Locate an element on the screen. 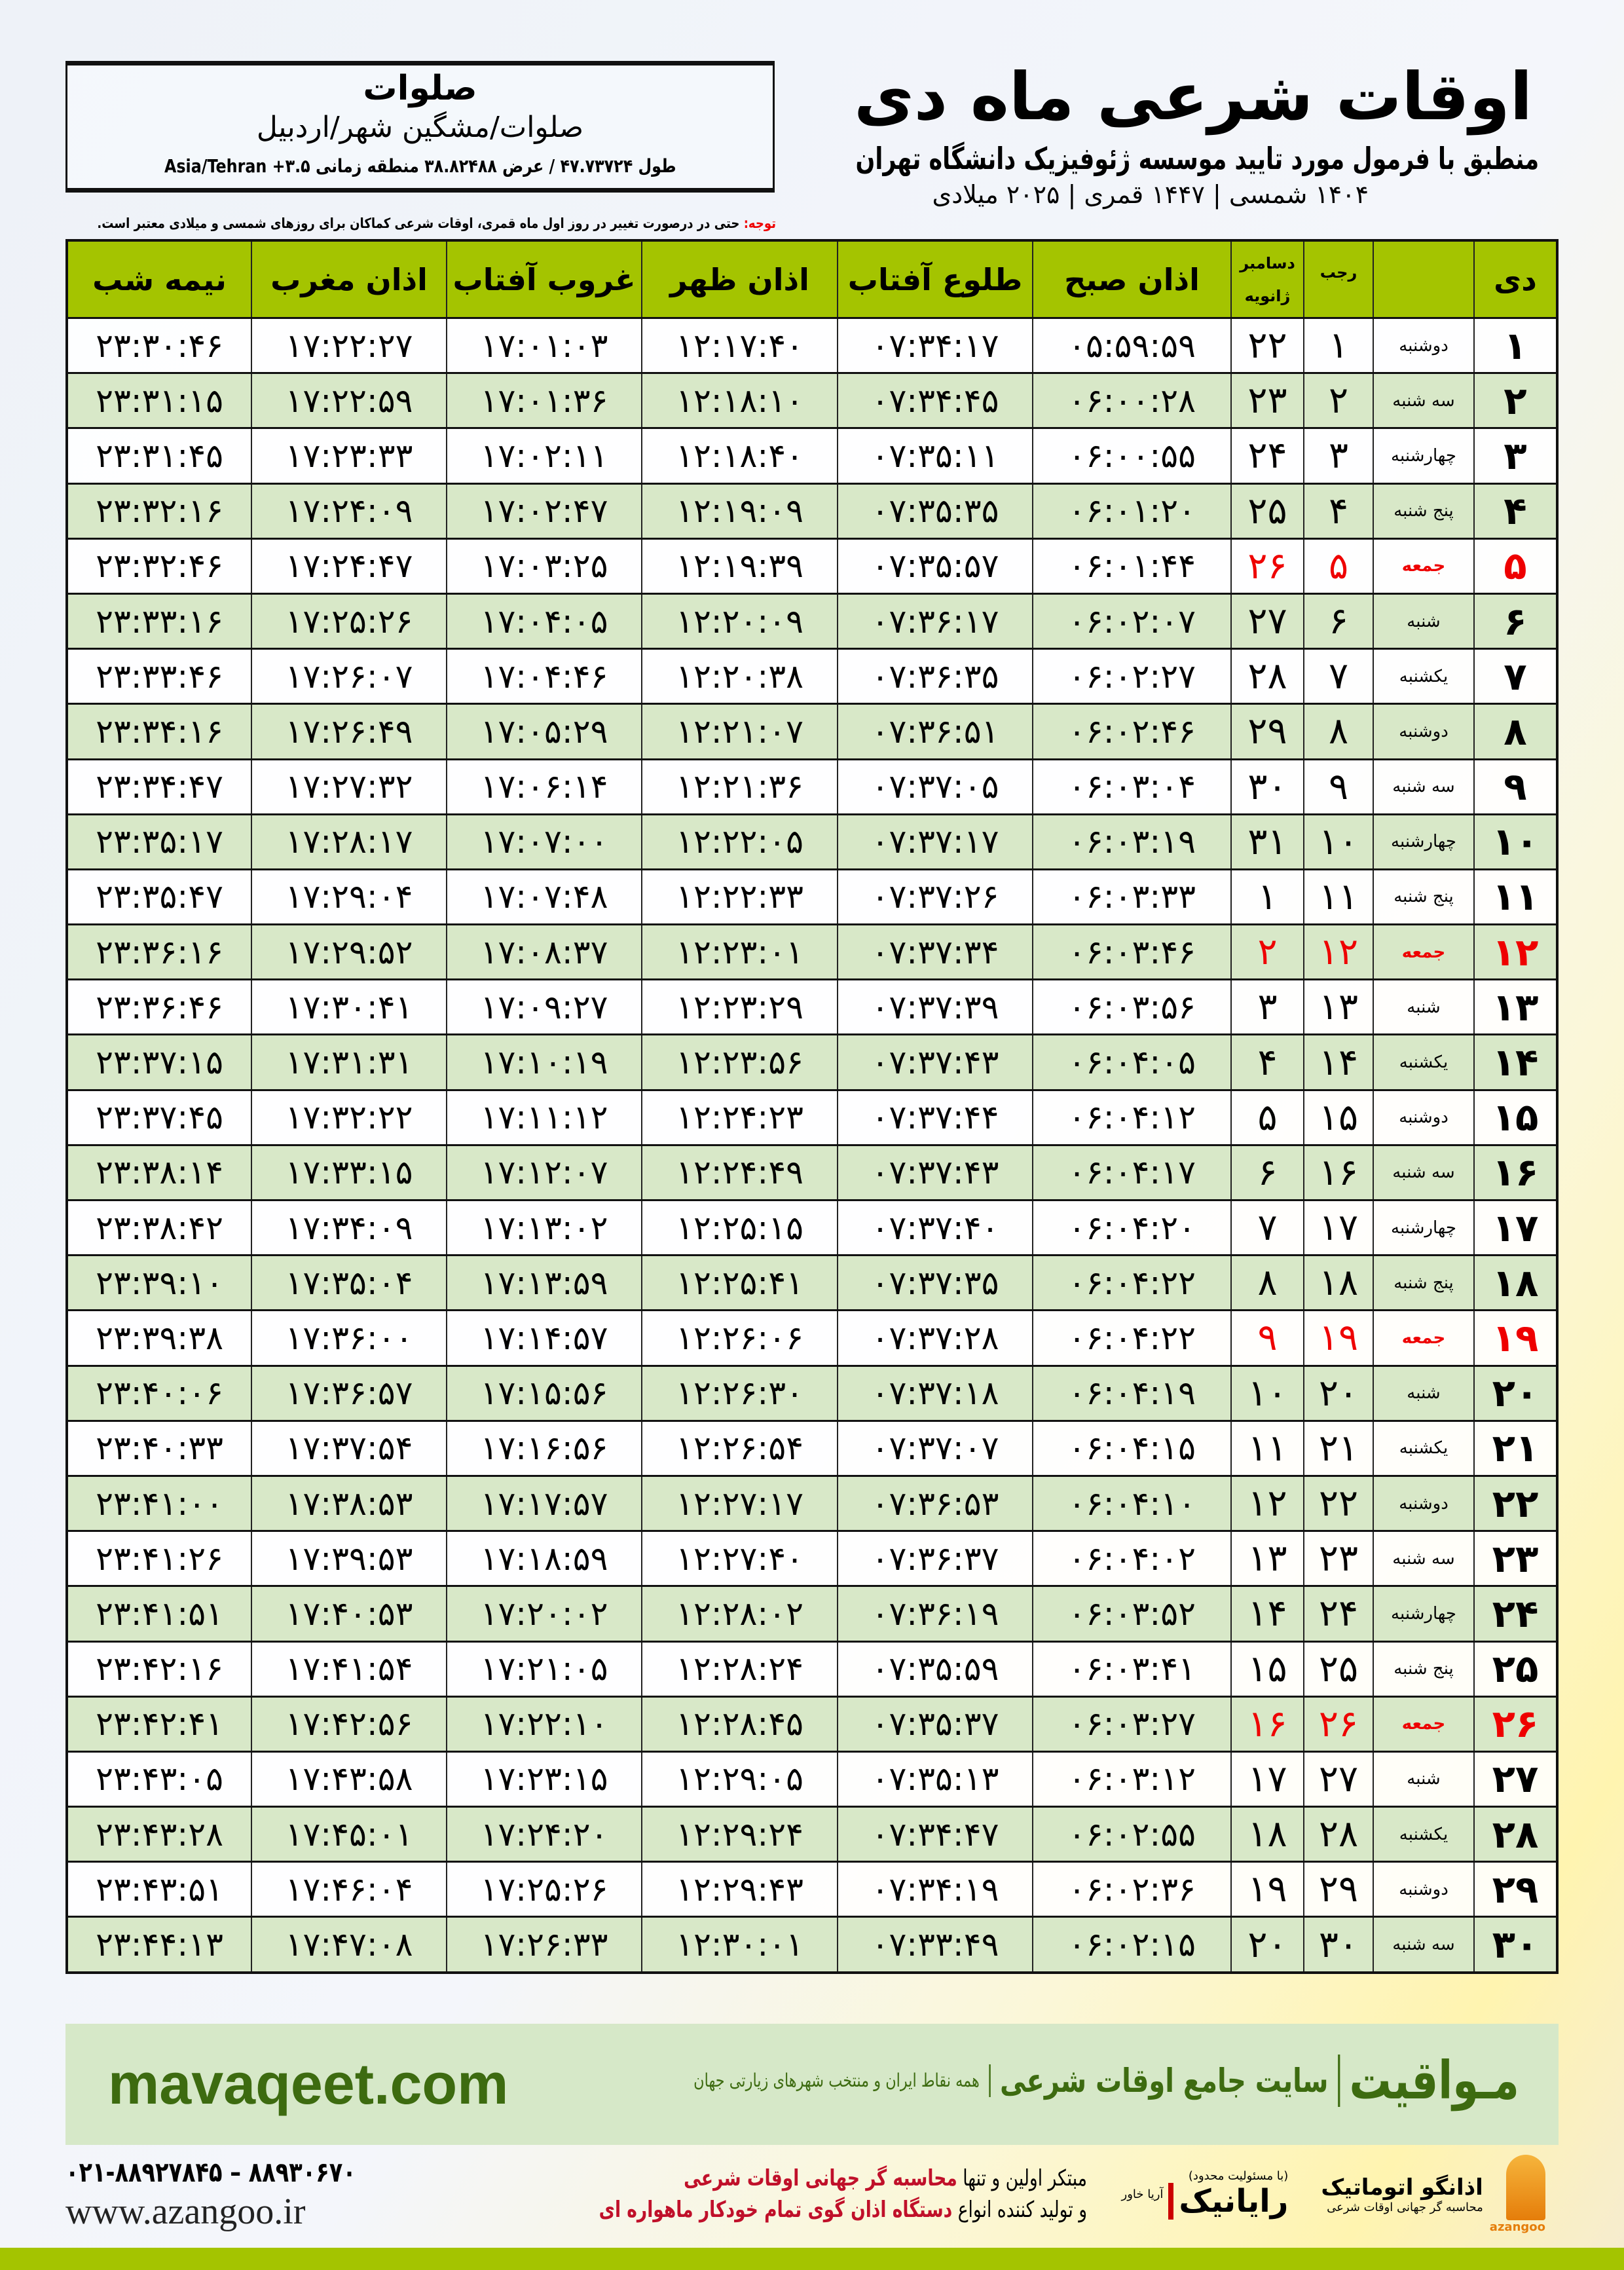 The image size is (1624, 2270). dhuhr-time: ۱۲:۲۹:۴۳ is located at coordinates (739, 1889).